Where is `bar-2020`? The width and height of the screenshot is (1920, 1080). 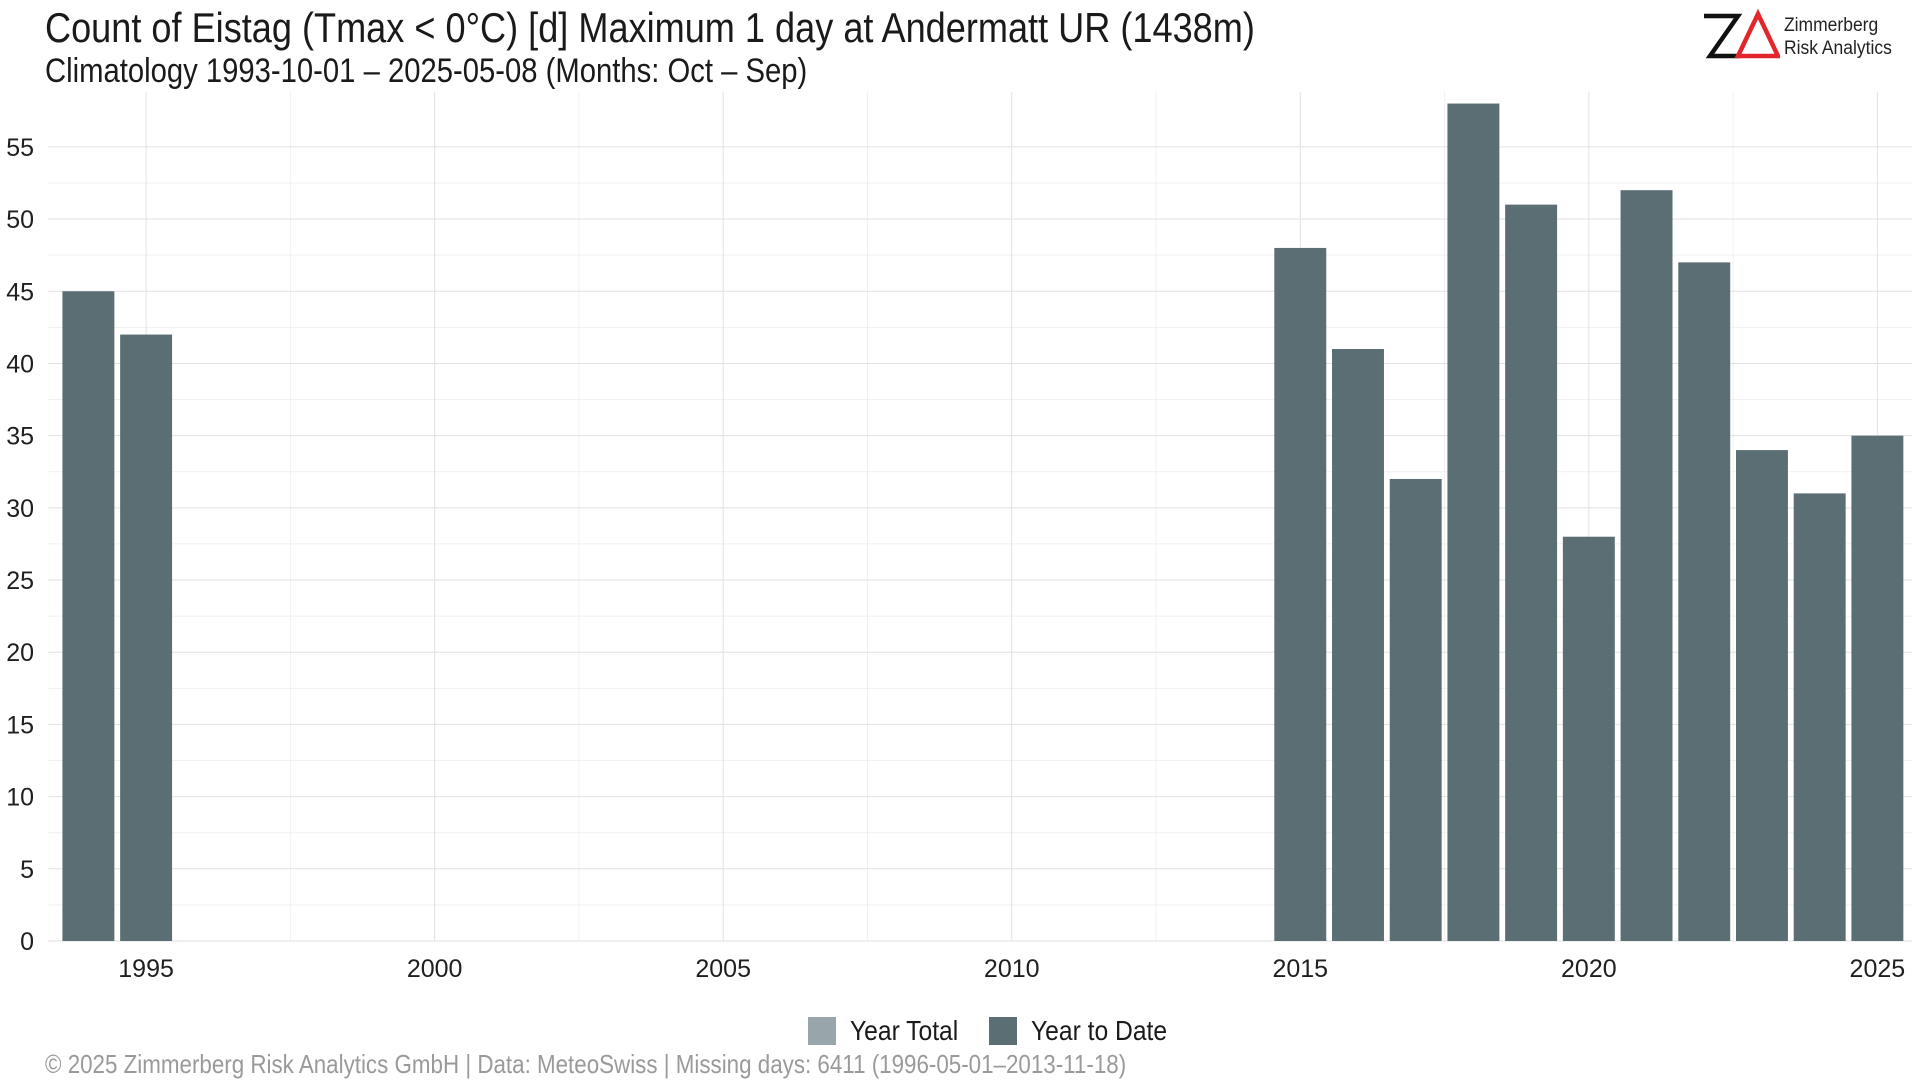 bar-2020 is located at coordinates (1588, 738).